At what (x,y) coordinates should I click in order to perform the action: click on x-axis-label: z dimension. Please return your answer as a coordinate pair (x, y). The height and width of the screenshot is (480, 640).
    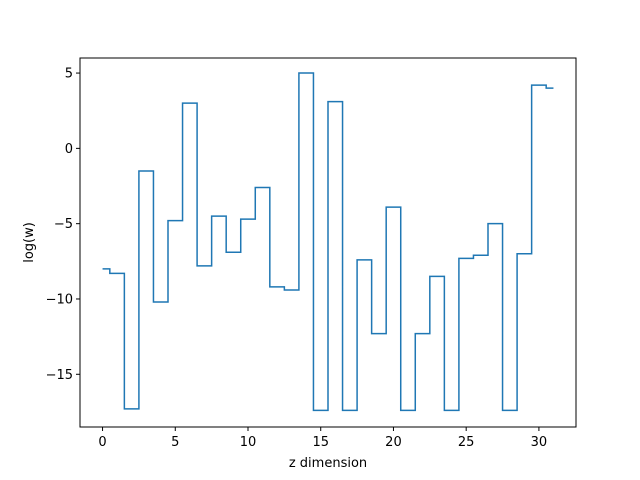
    Looking at the image, I should click on (328, 463).